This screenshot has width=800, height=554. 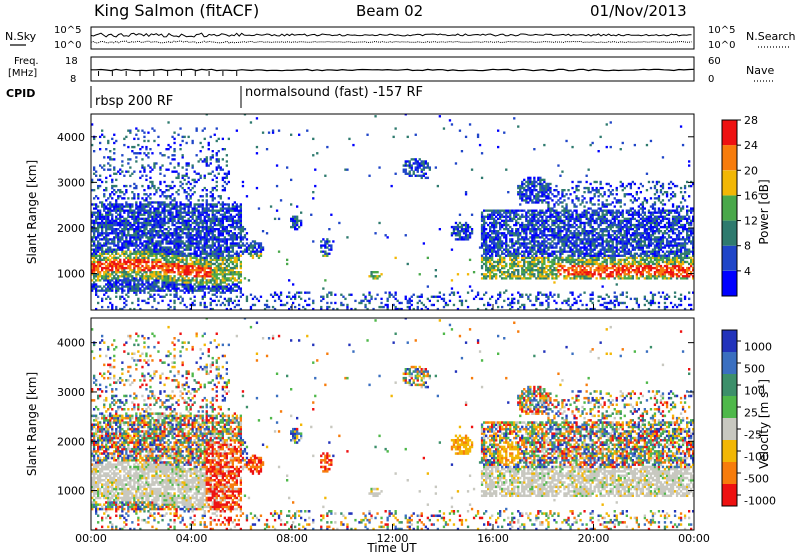 What do you see at coordinates (391, 42) in the screenshot?
I see `noise-search-trace` at bounding box center [391, 42].